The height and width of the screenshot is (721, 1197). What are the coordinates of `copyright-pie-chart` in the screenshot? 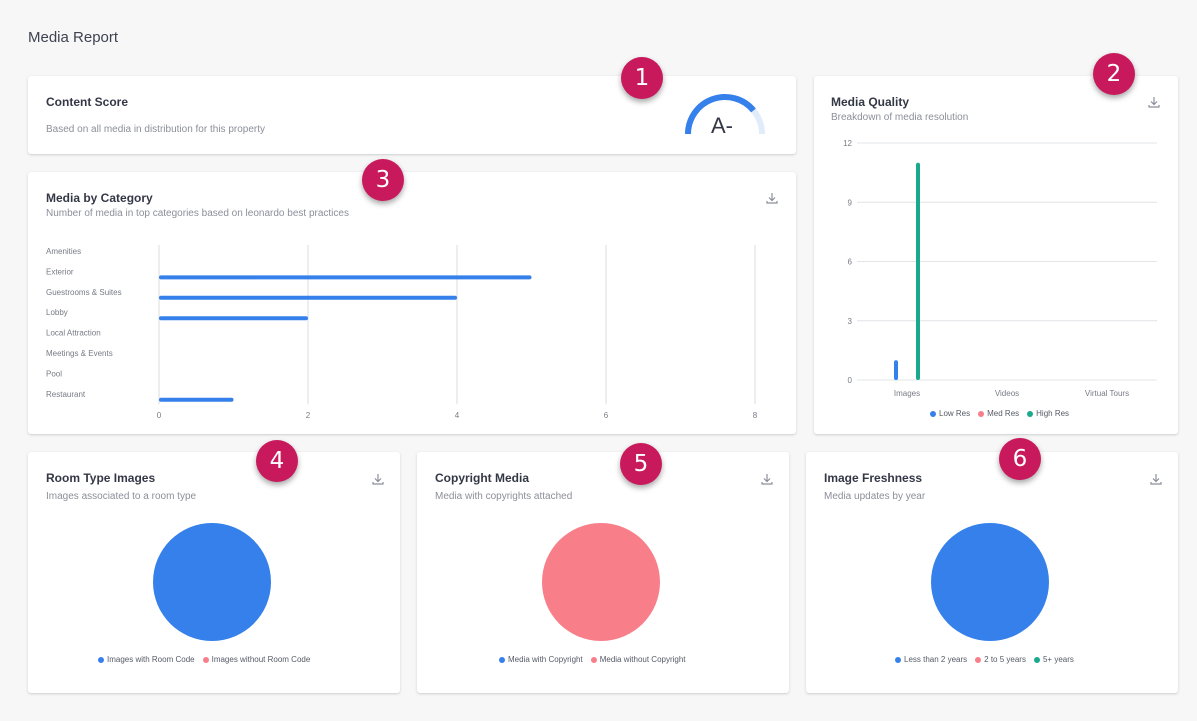 It's located at (601, 582).